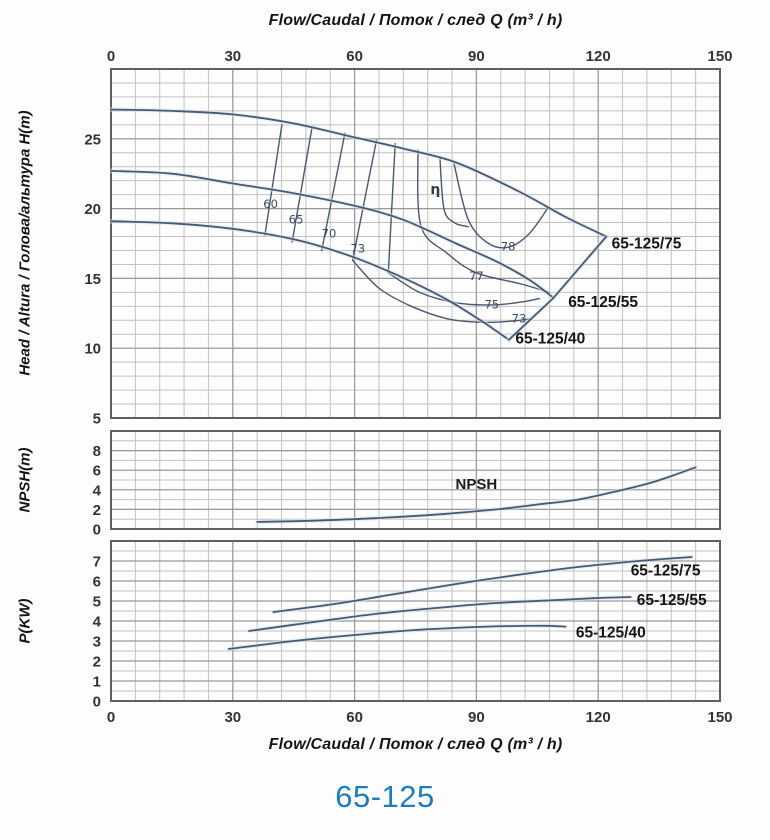 The height and width of the screenshot is (840, 770). I want to click on y-tick-label: 25, so click(92, 139).